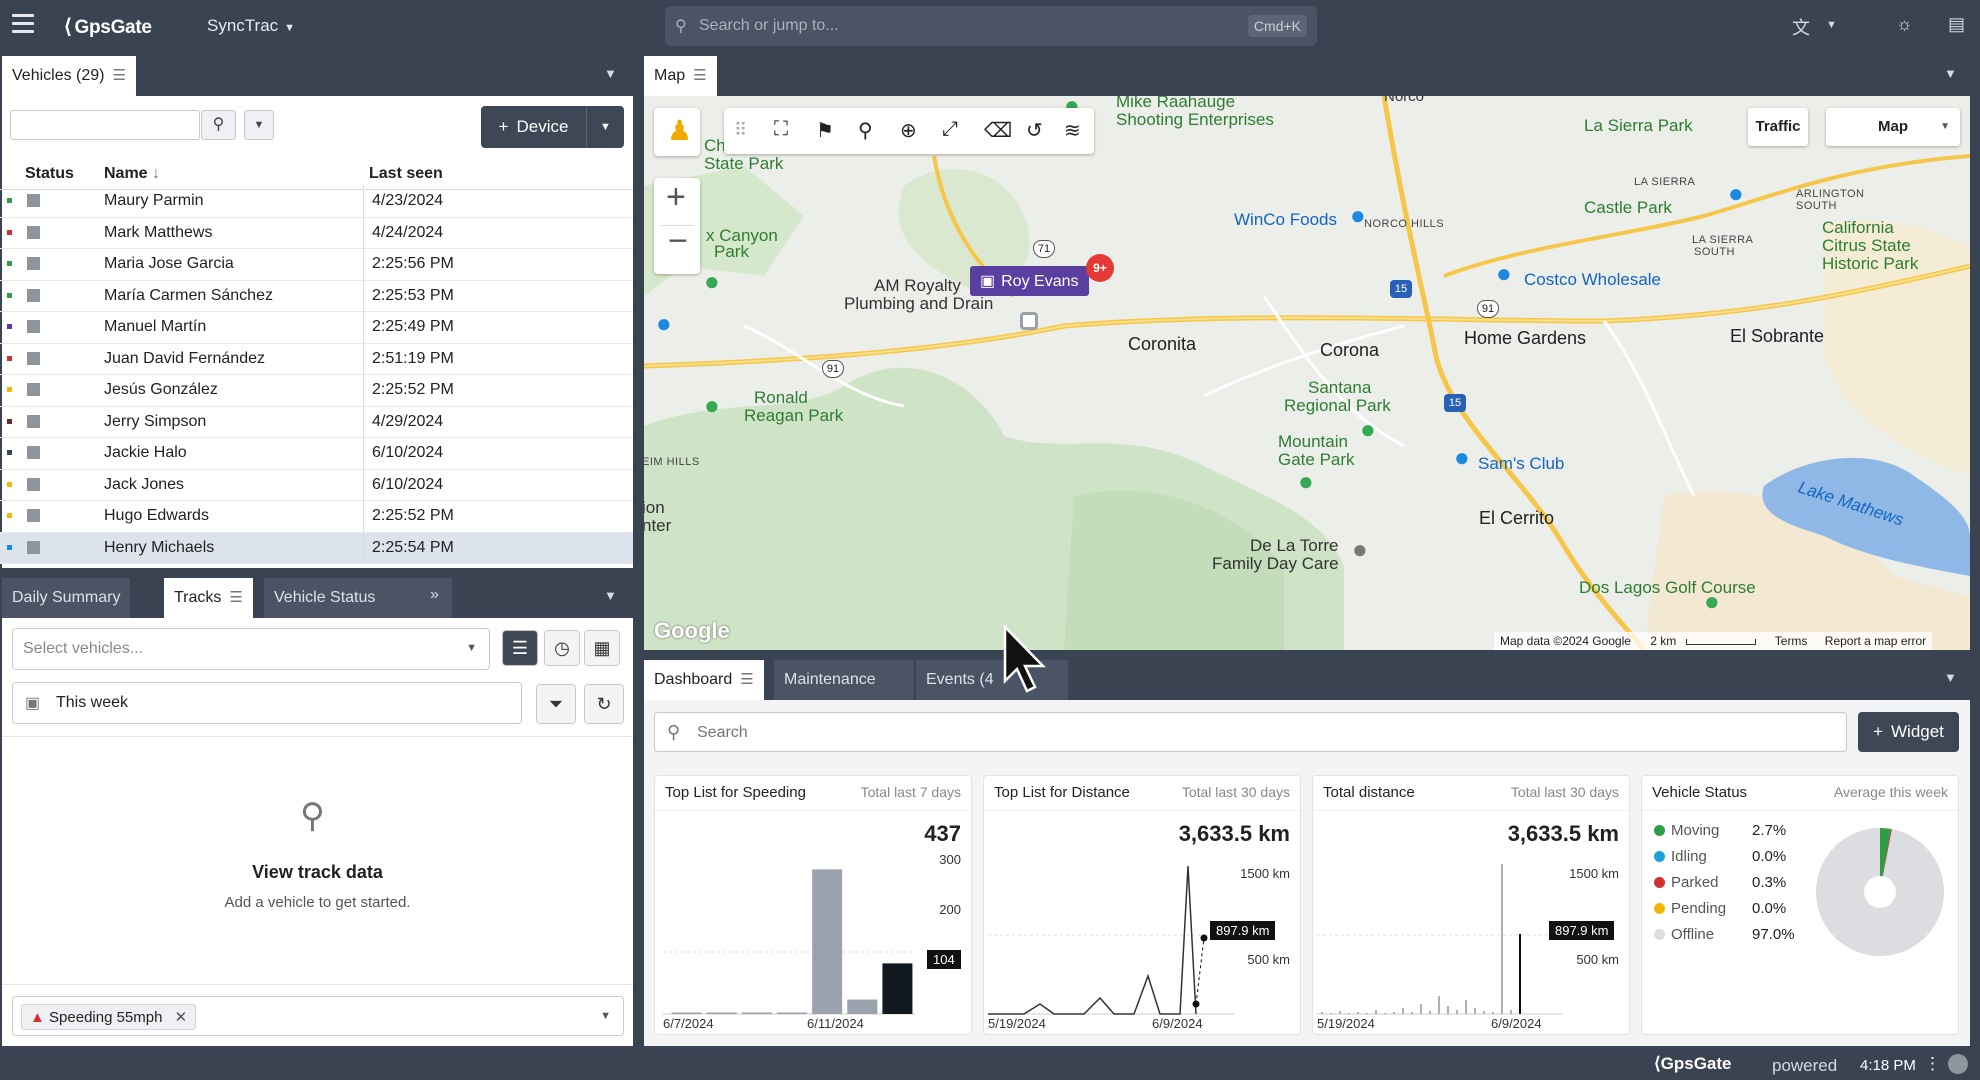 This screenshot has width=1980, height=1080. What do you see at coordinates (844, 680) in the screenshot?
I see `tab-maintenance: Maintenance` at bounding box center [844, 680].